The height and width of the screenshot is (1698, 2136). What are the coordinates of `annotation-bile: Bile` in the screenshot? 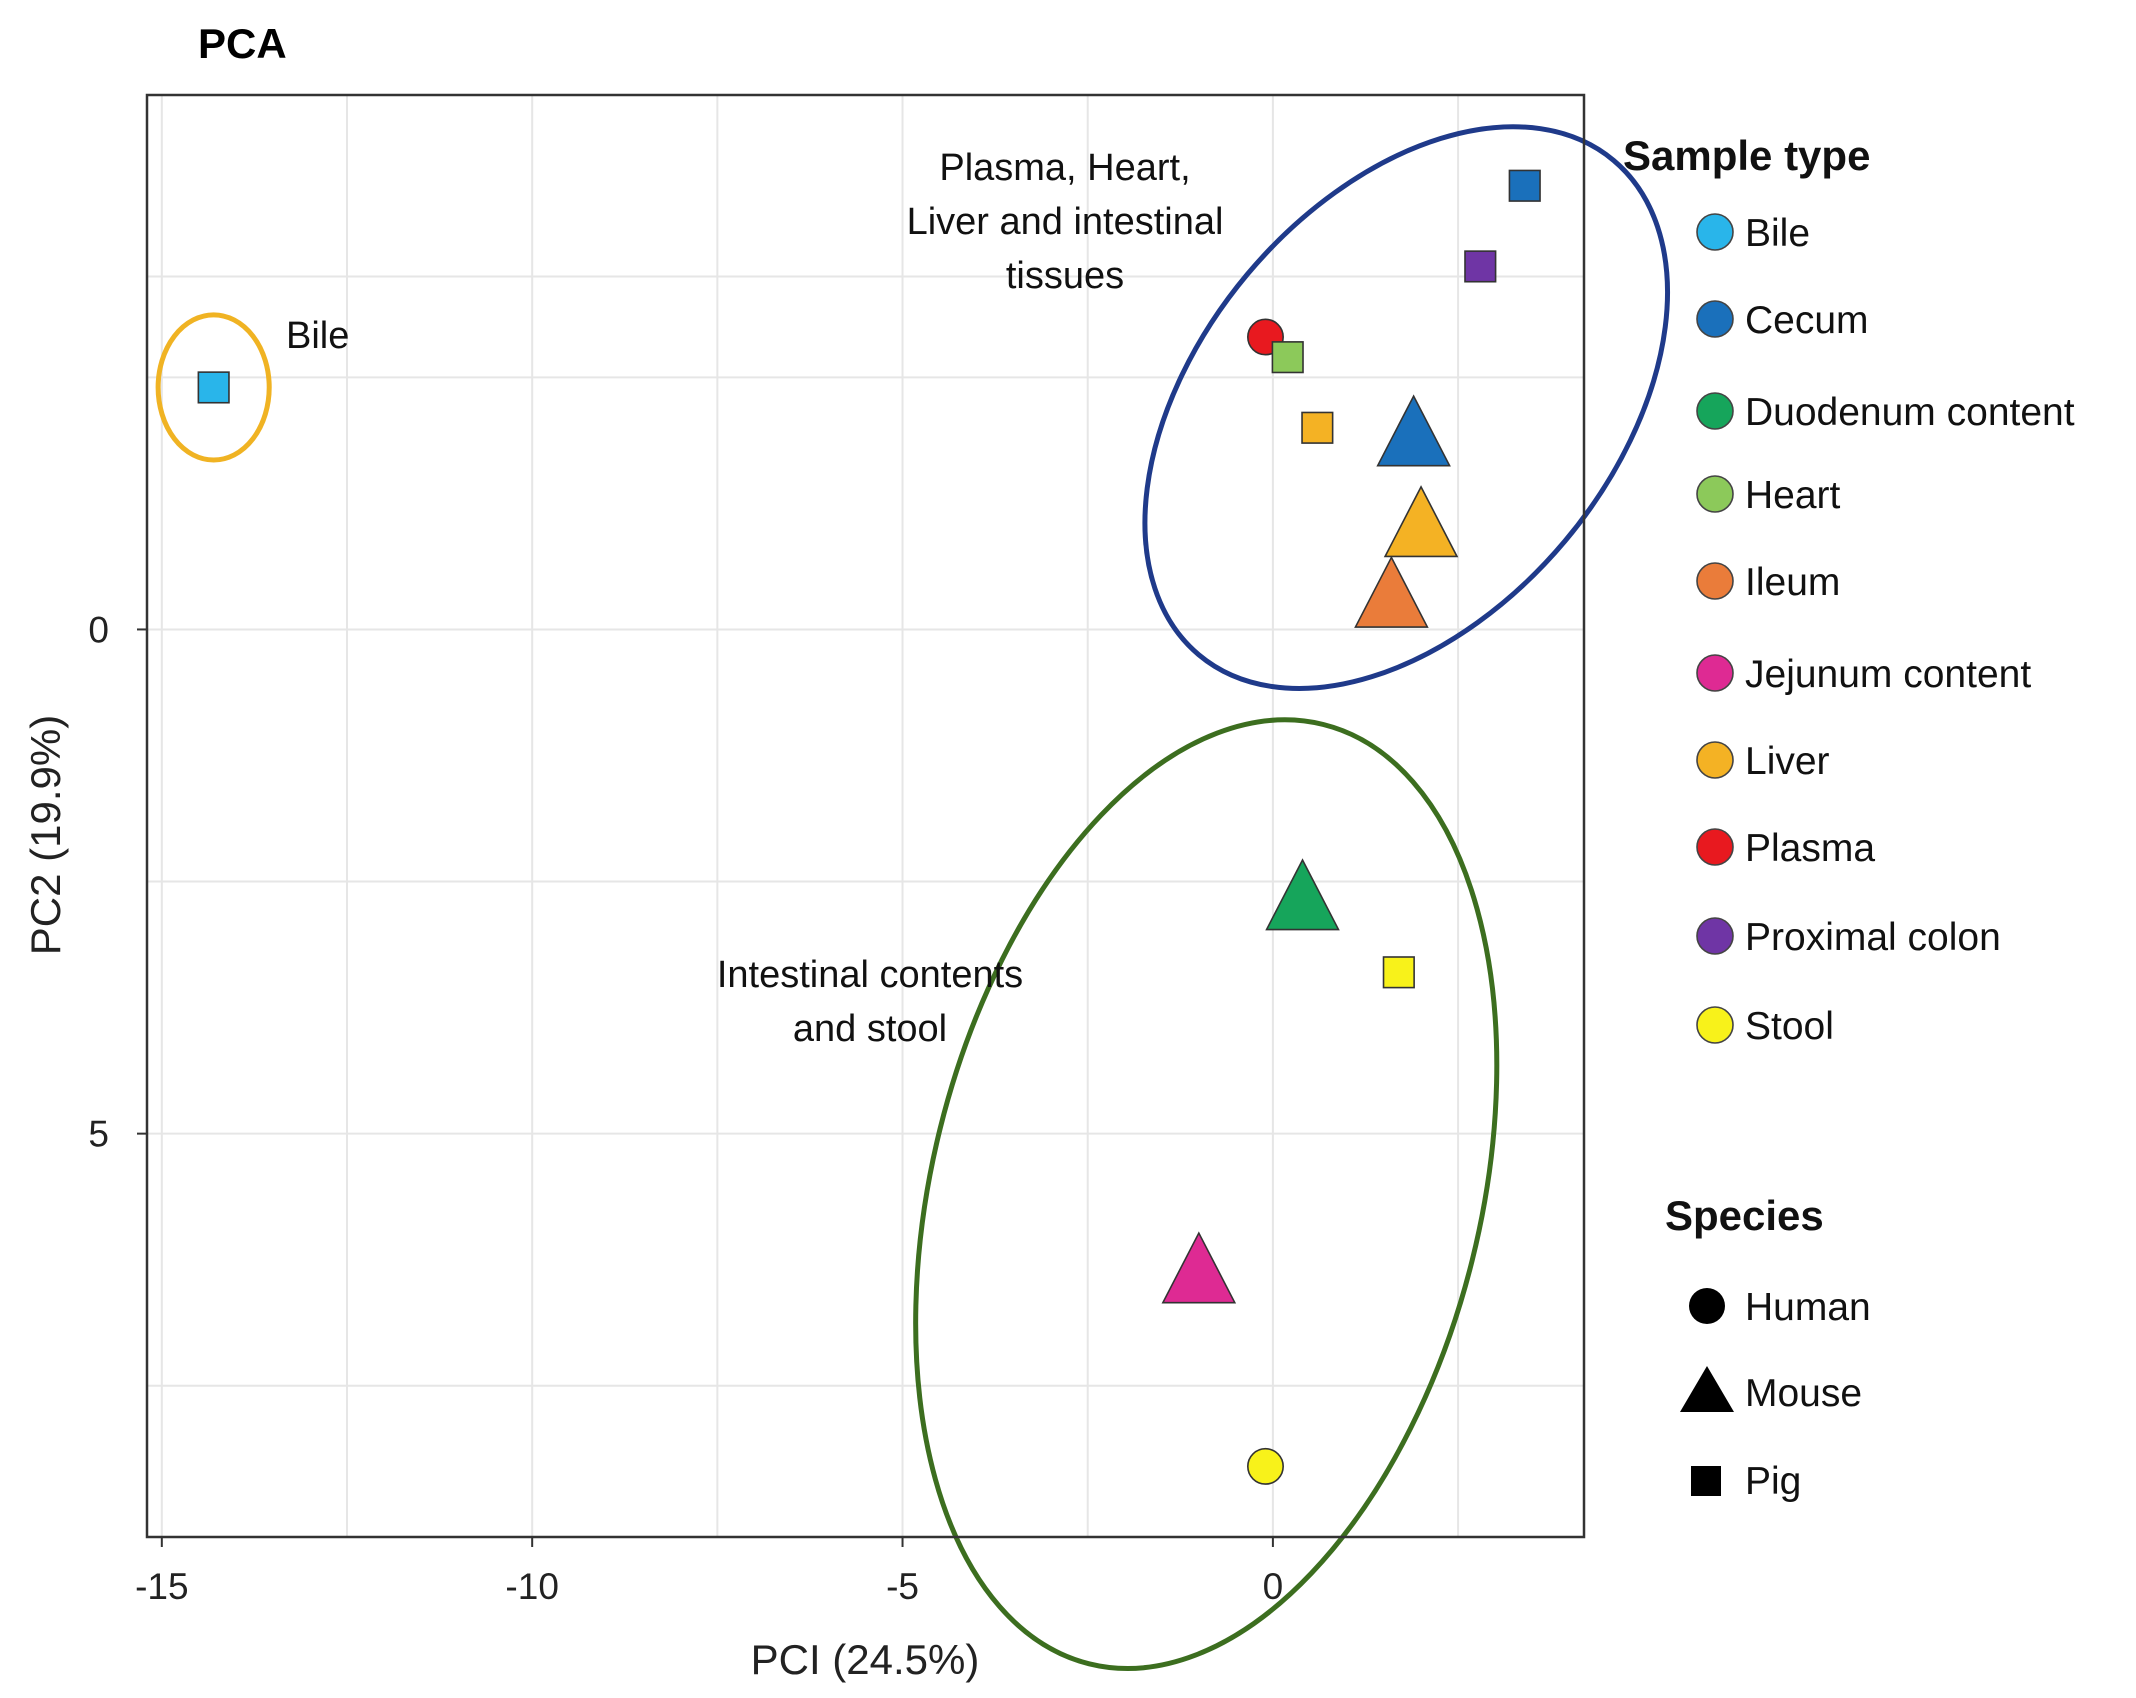 It's located at (317, 336).